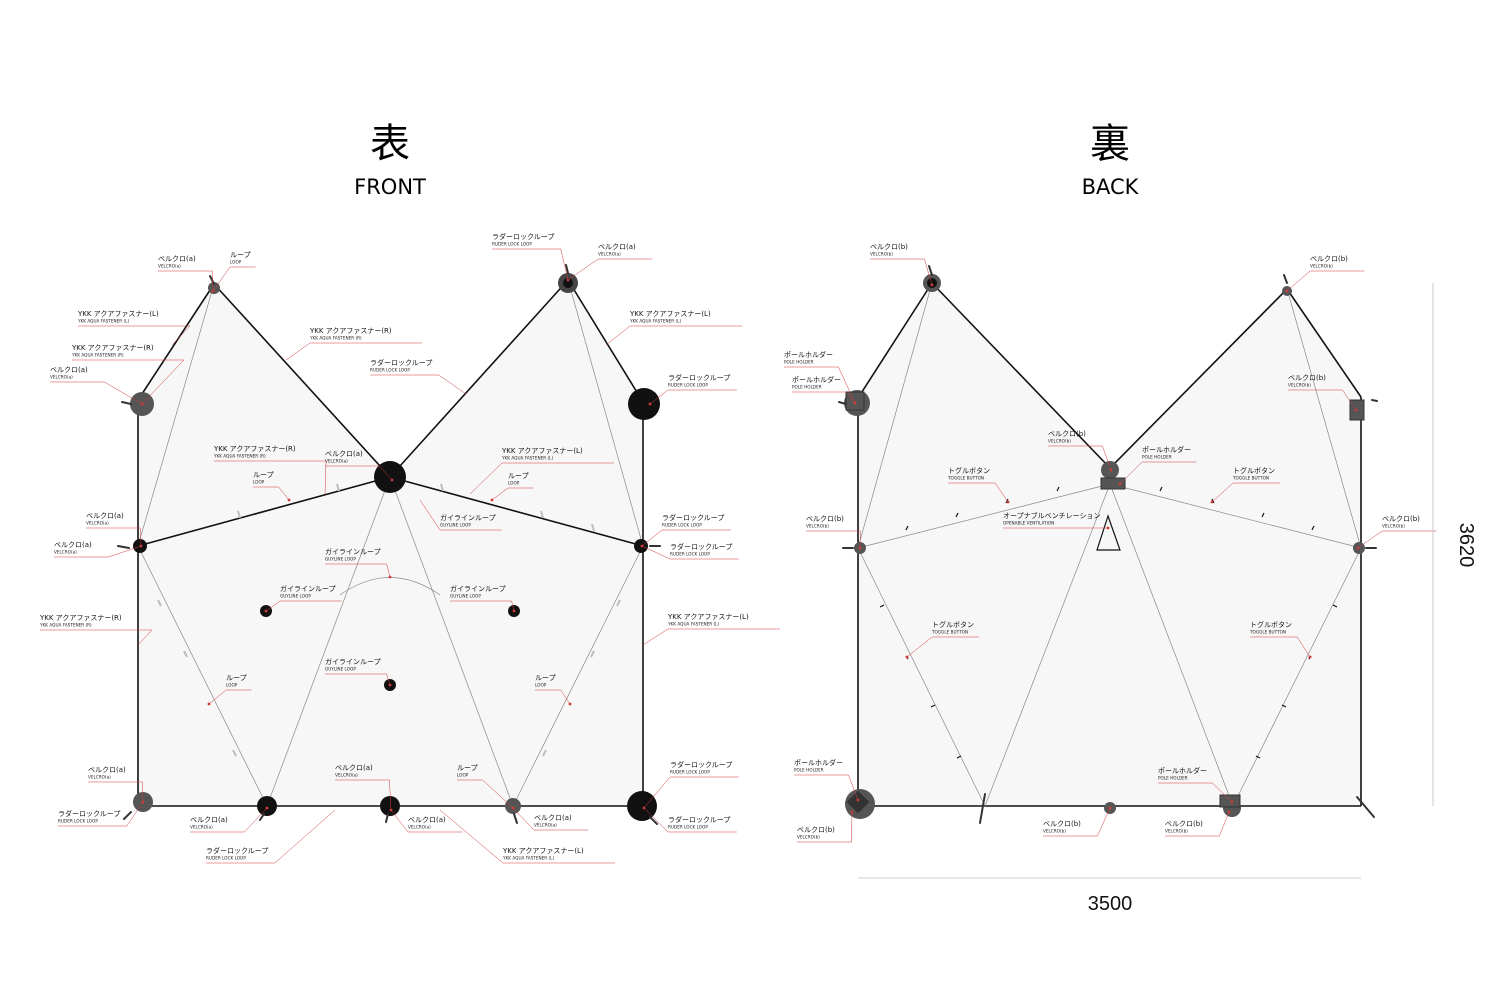  Describe the element at coordinates (65, 625) in the screenshot. I see `front-label-en: YKK AQUA FASTENER (R)` at that location.